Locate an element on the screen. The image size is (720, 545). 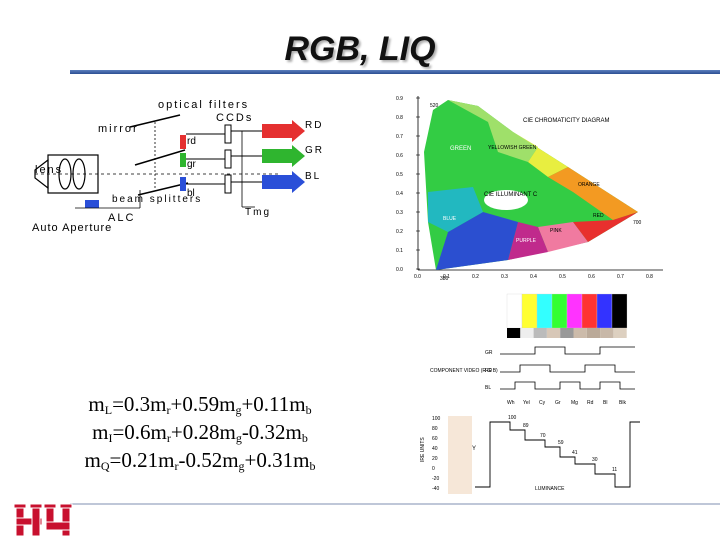
cie-xtick: 0.6 is located at coordinates (591, 277).